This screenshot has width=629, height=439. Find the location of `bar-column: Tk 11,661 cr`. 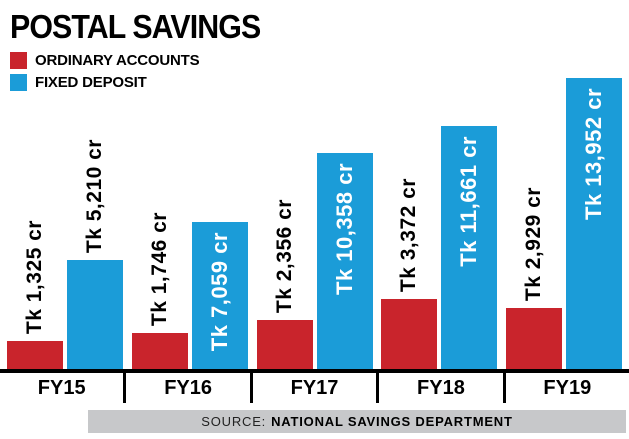

bar-column: Tk 11,661 cr is located at coordinates (469, 247).